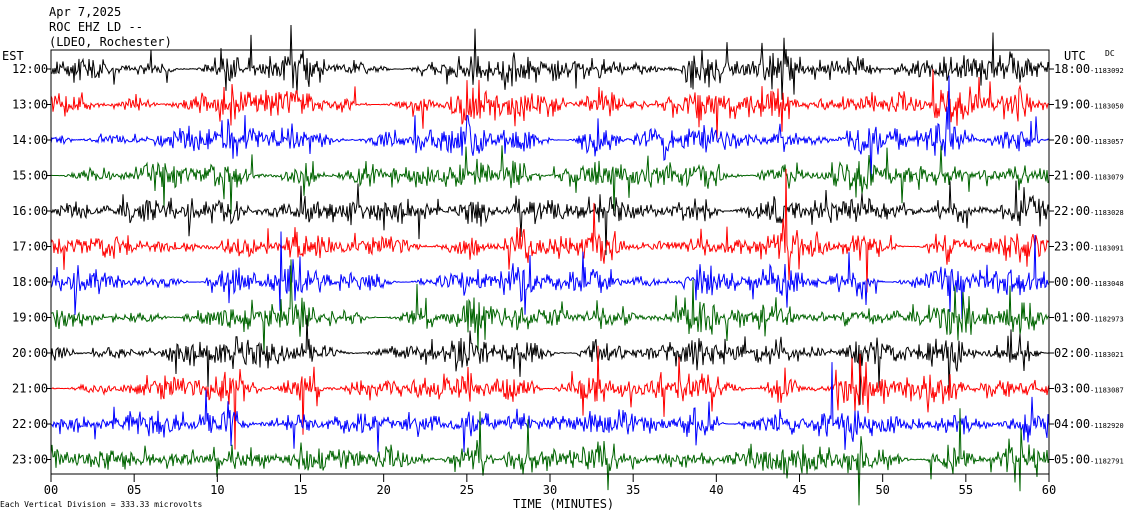 This screenshot has width=1130, height=519. Describe the element at coordinates (1107, 249) in the screenshot. I see `dc-offset-label: -1183091` at that location.